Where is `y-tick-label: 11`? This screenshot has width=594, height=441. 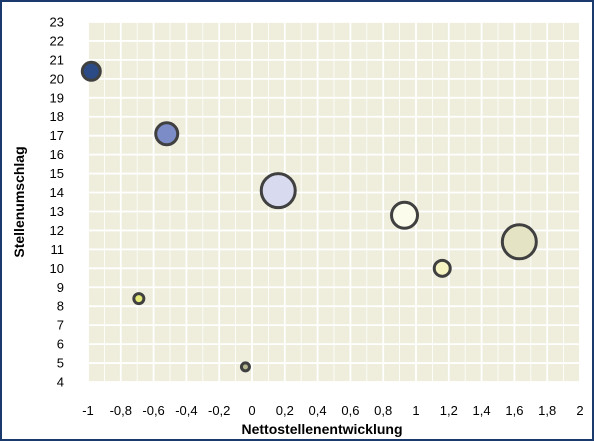 y-tick-label: 11 is located at coordinates (58, 249).